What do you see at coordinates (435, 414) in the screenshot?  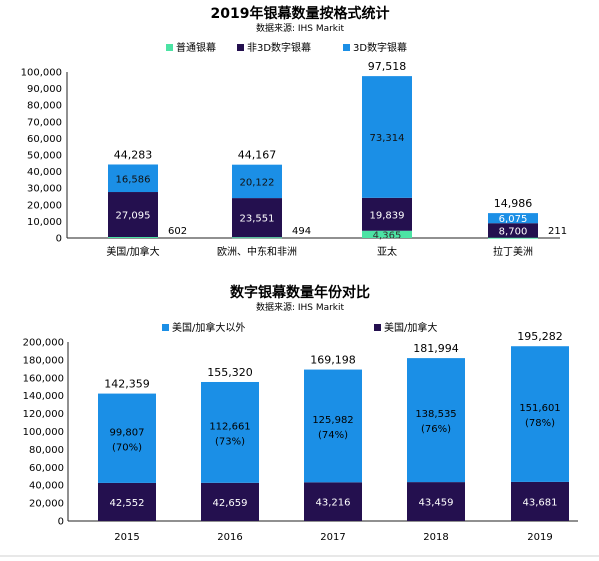 I see `data-label-outside: 138,535` at bounding box center [435, 414].